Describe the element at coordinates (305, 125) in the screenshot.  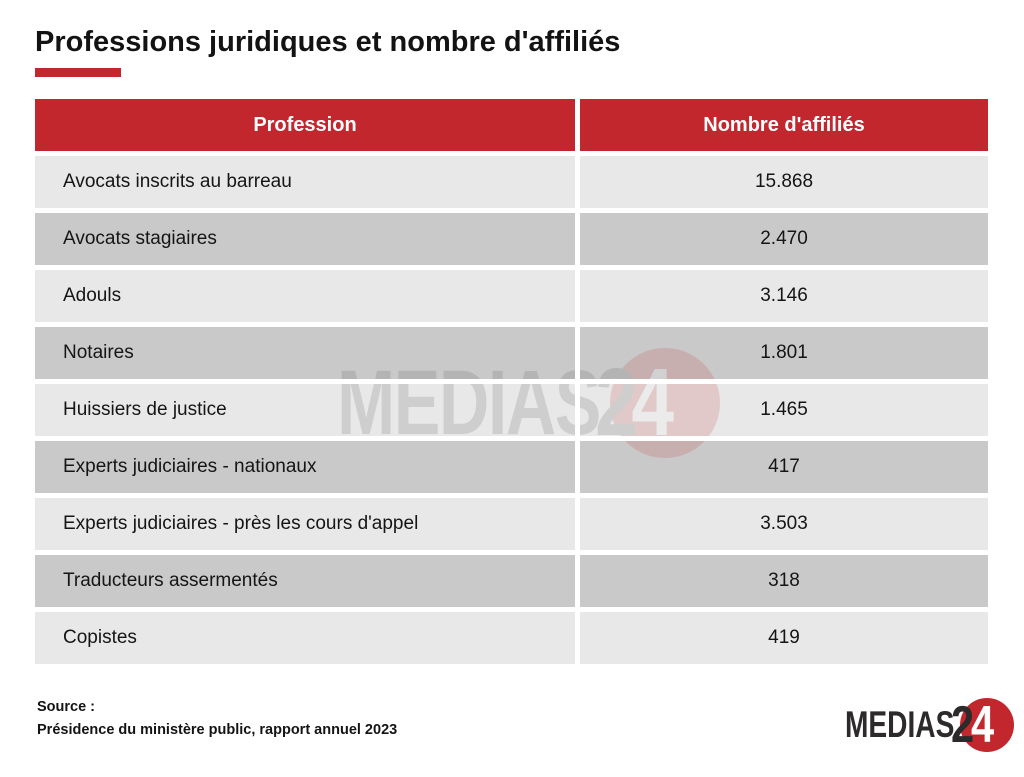
I see `column-header-profession: Profession` at that location.